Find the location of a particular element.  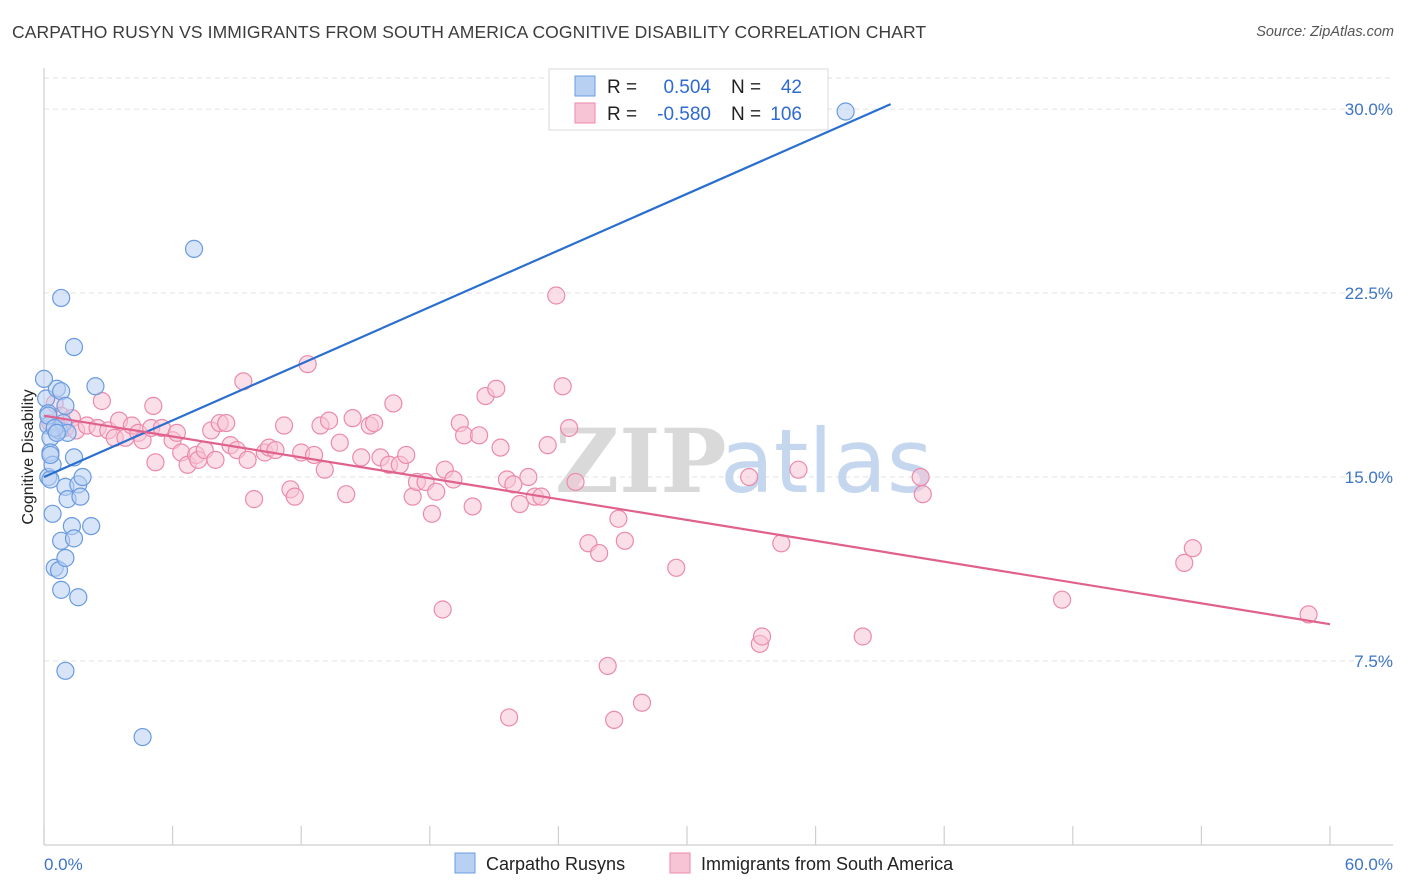

y-axis-label: Cognitive Disability is located at coordinates (28, 456).